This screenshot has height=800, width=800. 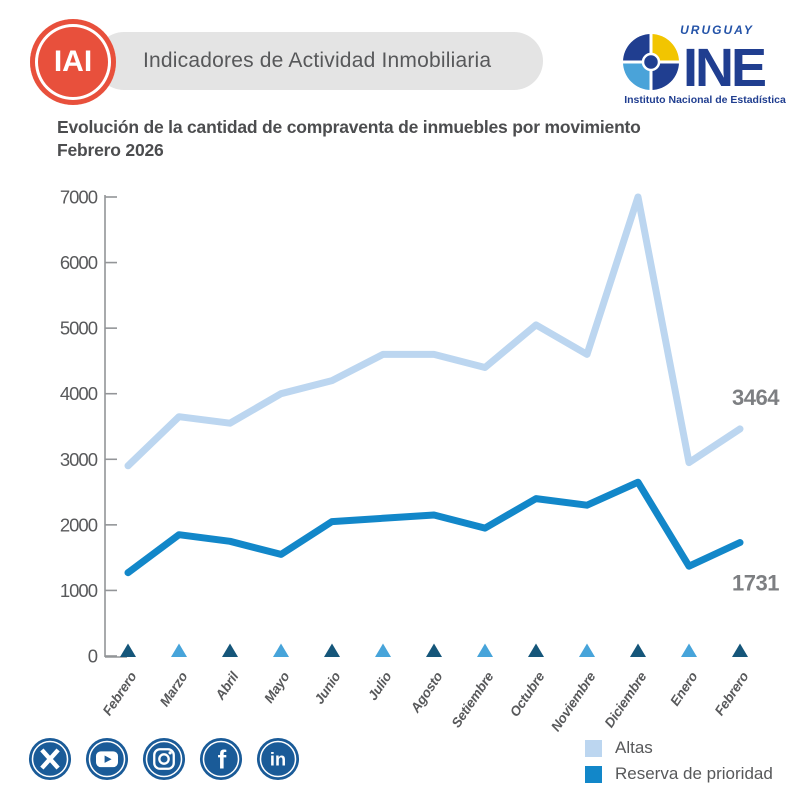 I want to click on y-tick-label: 5000, so click(x=79, y=328).